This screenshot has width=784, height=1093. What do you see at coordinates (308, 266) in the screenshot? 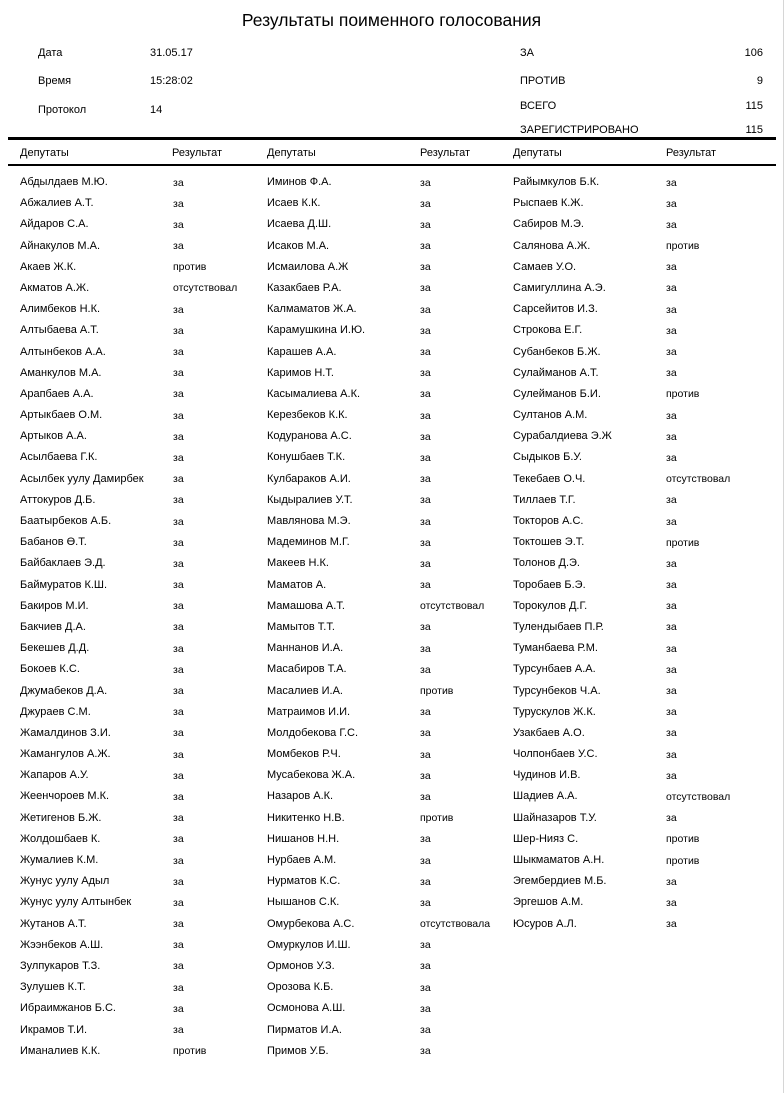
I see `deputy-name: Исмаилова А.Ж` at bounding box center [308, 266].